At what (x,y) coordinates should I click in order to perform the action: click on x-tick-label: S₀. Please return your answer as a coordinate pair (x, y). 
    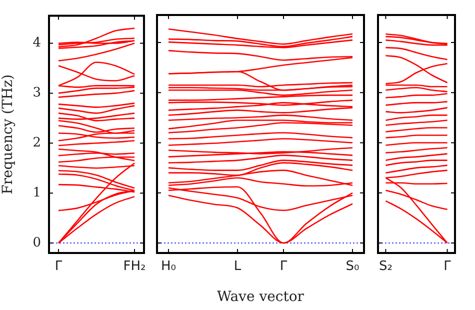
    Looking at the image, I should click on (353, 266).